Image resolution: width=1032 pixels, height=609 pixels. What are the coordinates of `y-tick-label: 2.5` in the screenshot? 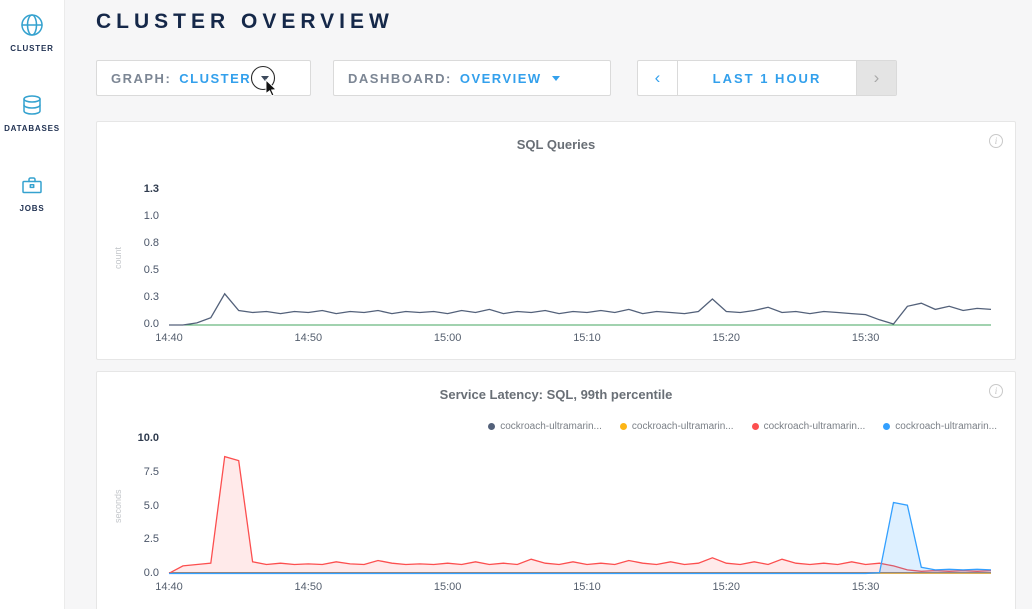 It's located at (151, 539).